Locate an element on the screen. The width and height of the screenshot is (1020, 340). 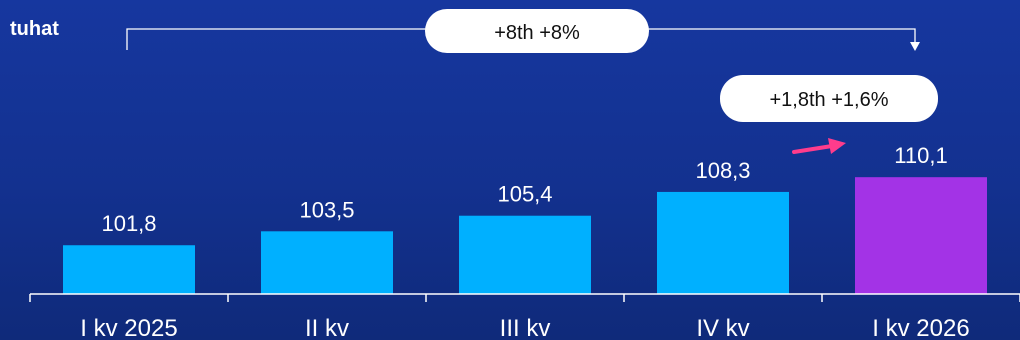
x-axis is located at coordinates (524, 297).